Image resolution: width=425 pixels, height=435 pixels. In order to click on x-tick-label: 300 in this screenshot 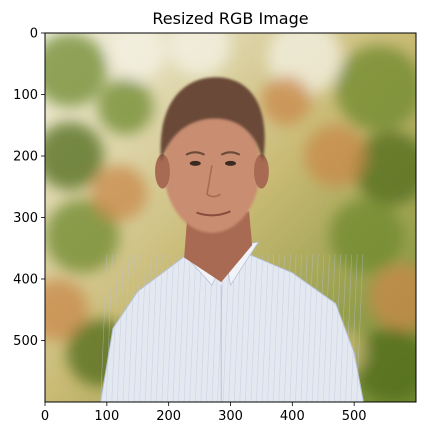, I will do `click(230, 416)`.